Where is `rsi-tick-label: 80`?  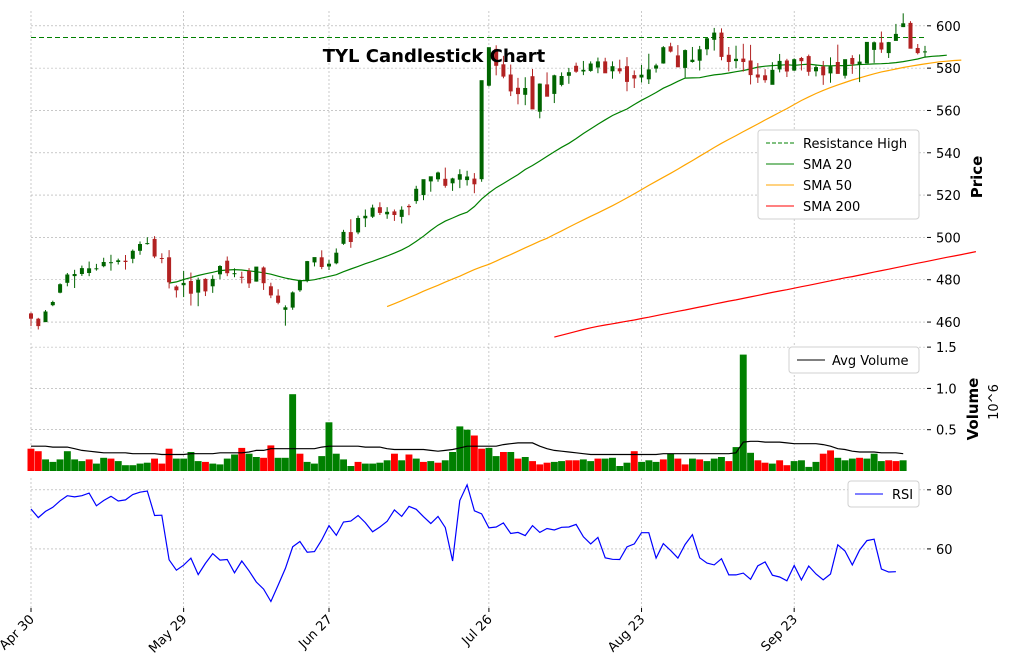 rsi-tick-label: 80 is located at coordinates (944, 491).